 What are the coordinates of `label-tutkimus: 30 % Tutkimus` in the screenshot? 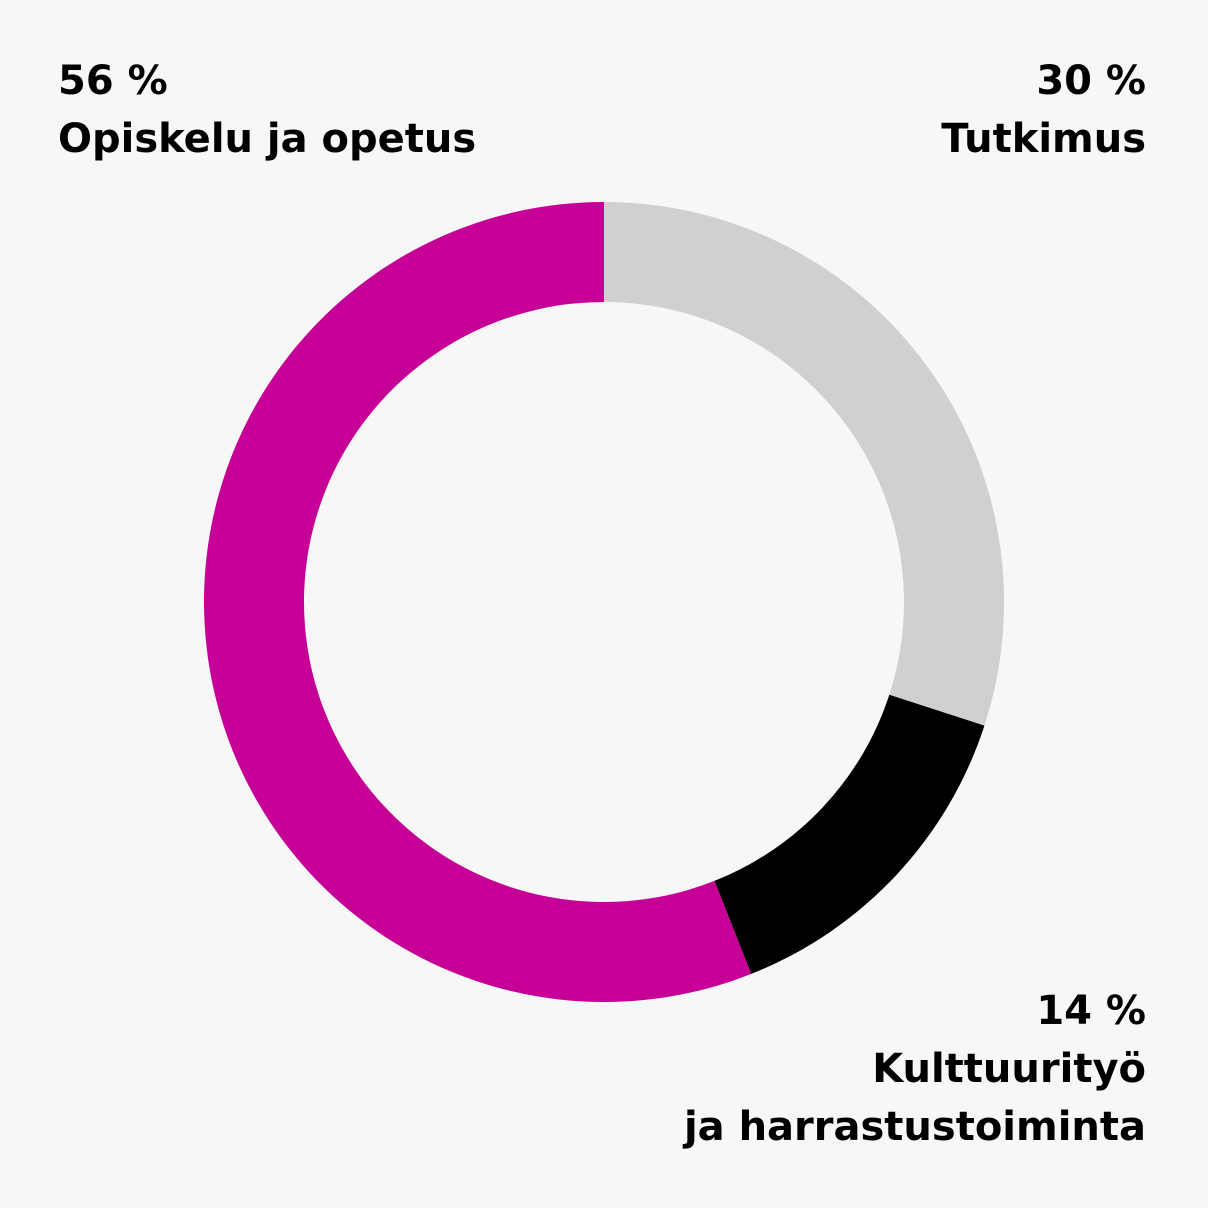 It's located at (1043, 110).